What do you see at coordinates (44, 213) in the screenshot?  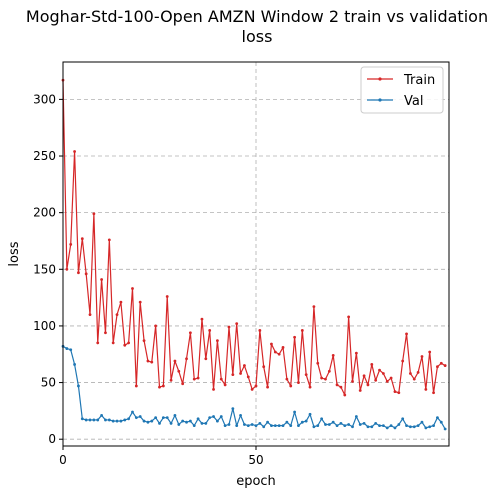 I see `y-tick-label: 200` at bounding box center [44, 213].